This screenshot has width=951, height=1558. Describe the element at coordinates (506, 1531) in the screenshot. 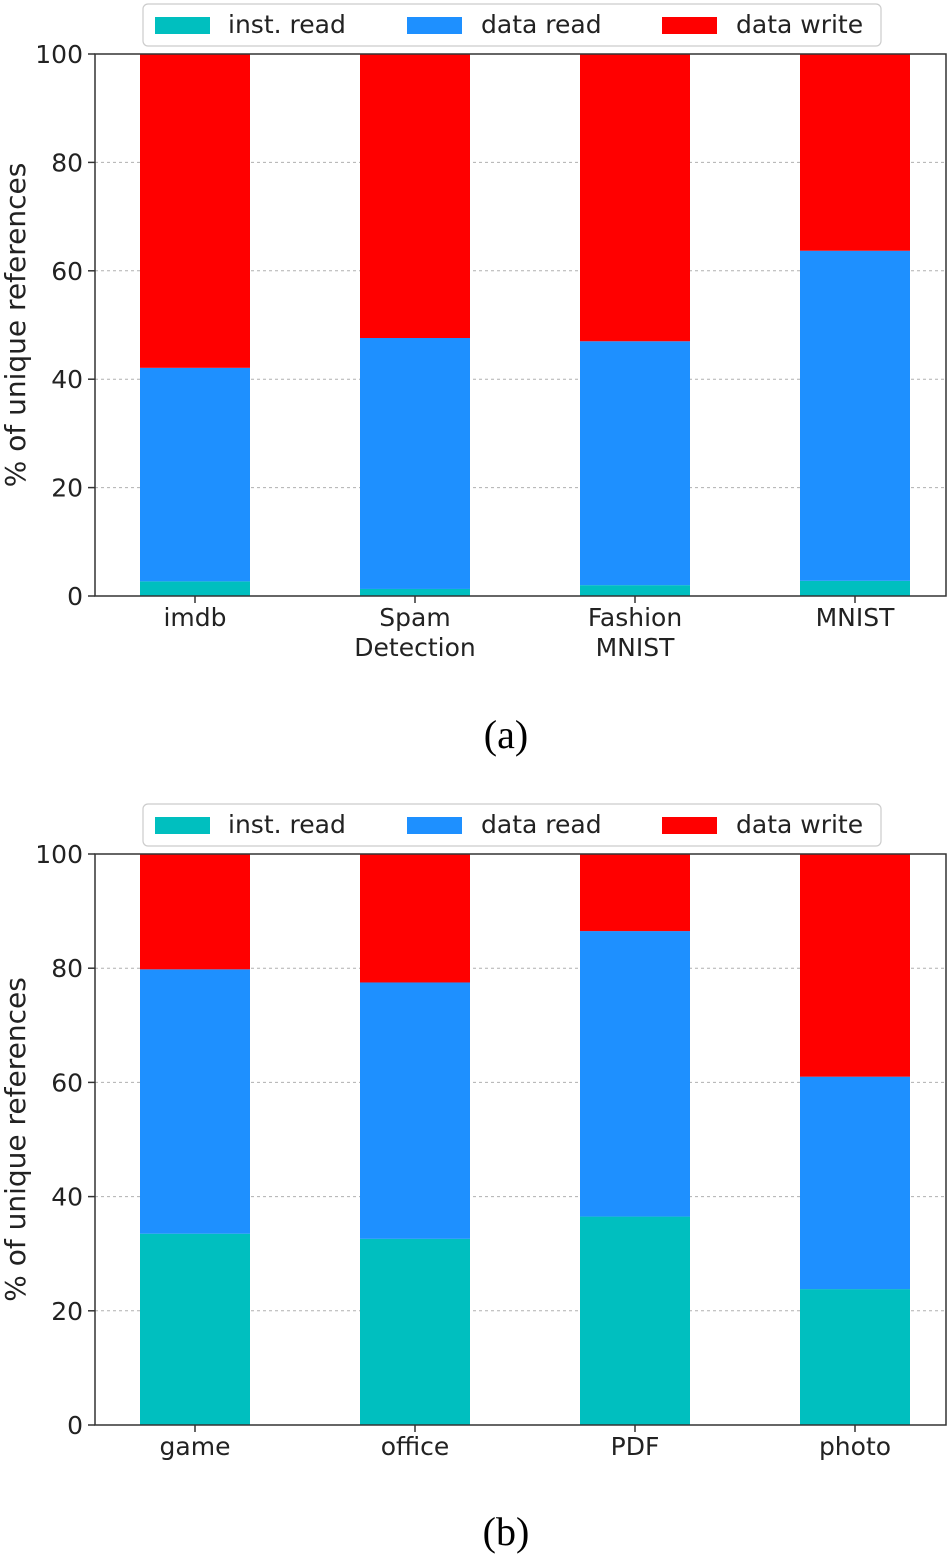

I see `panel-caption: (b)` at that location.